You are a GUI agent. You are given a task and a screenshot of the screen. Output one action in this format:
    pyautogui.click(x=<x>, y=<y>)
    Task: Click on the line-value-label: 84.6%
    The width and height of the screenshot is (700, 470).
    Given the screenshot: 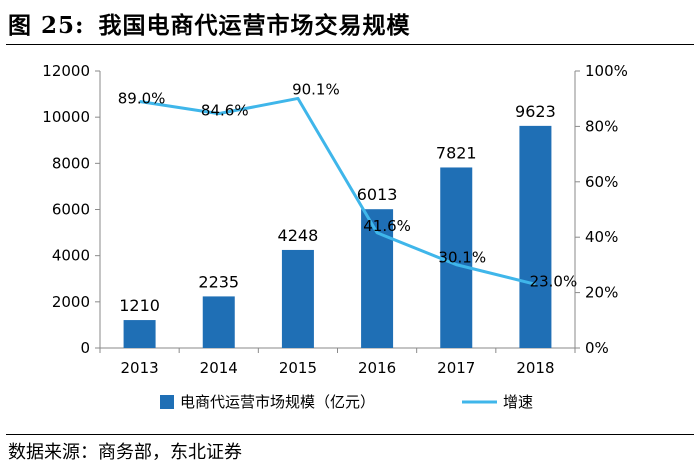 What is the action you would take?
    pyautogui.click(x=225, y=111)
    